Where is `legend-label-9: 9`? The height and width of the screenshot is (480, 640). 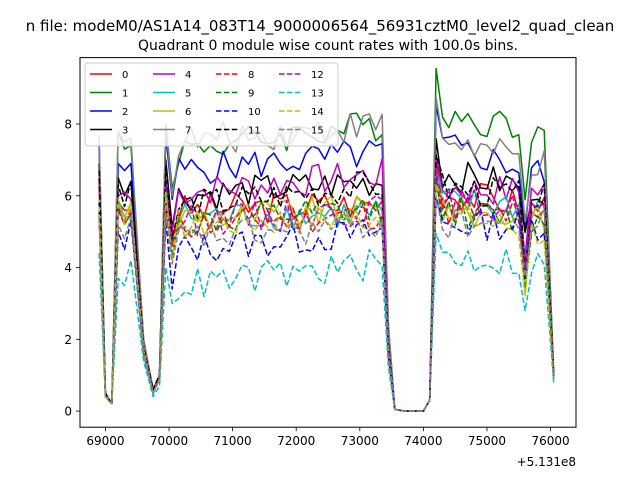 legend-label-9: 9 is located at coordinates (251, 94).